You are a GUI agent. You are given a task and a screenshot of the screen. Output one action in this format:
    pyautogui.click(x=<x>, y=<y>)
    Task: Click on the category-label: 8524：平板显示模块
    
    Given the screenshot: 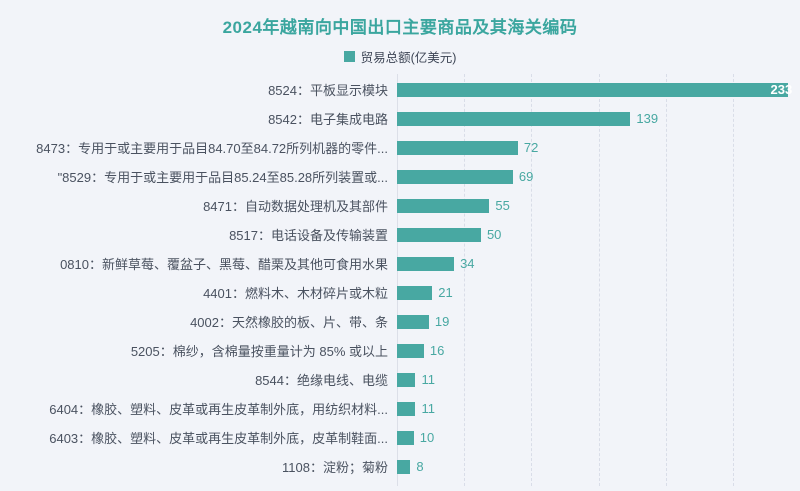 What is the action you would take?
    pyautogui.click(x=328, y=90)
    